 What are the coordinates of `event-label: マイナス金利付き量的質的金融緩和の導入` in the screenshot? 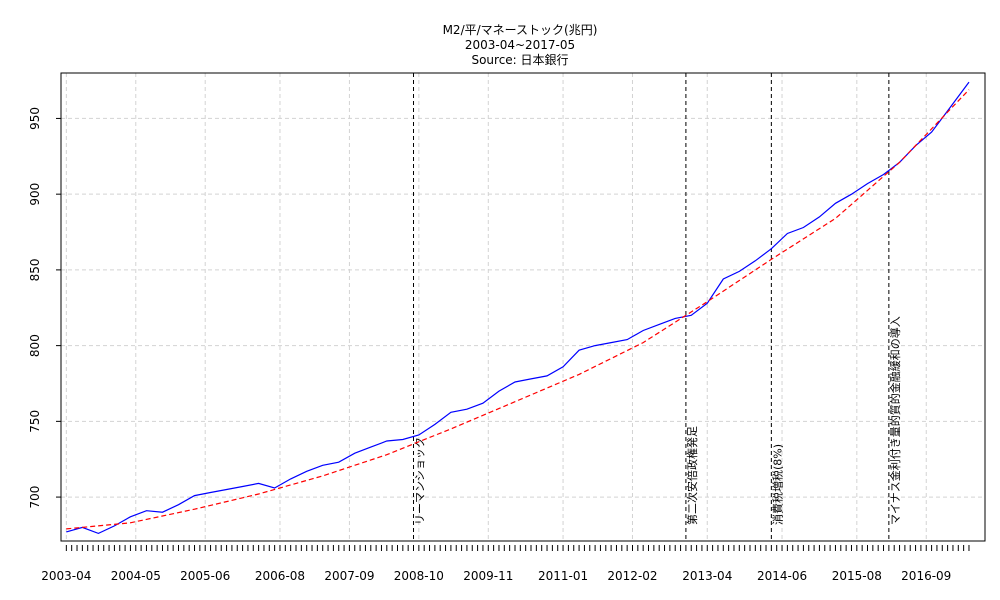 It's located at (895, 420).